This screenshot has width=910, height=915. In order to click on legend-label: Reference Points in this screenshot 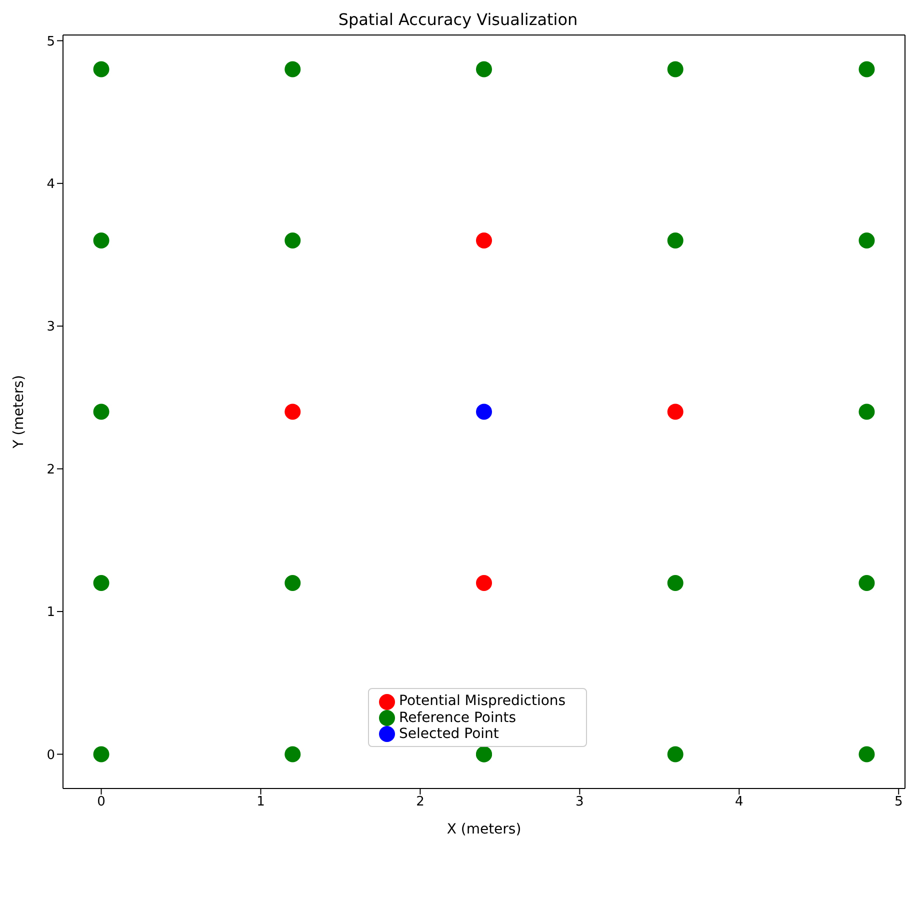, I will do `click(457, 718)`.